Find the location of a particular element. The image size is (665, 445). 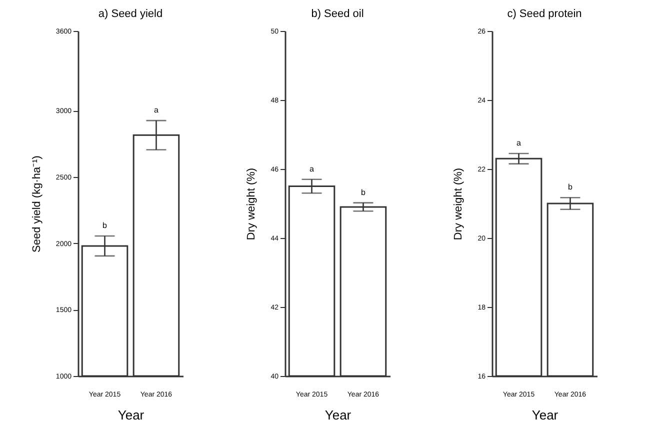

y-axis-title: Seed yield (kg·ha⁻¹) is located at coordinates (36, 204).